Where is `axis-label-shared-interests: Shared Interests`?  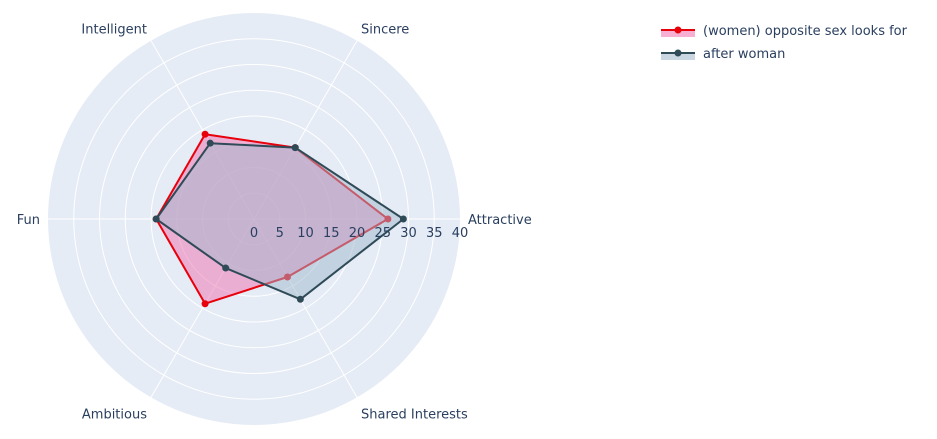 axis-label-shared-interests: Shared Interests is located at coordinates (414, 414).